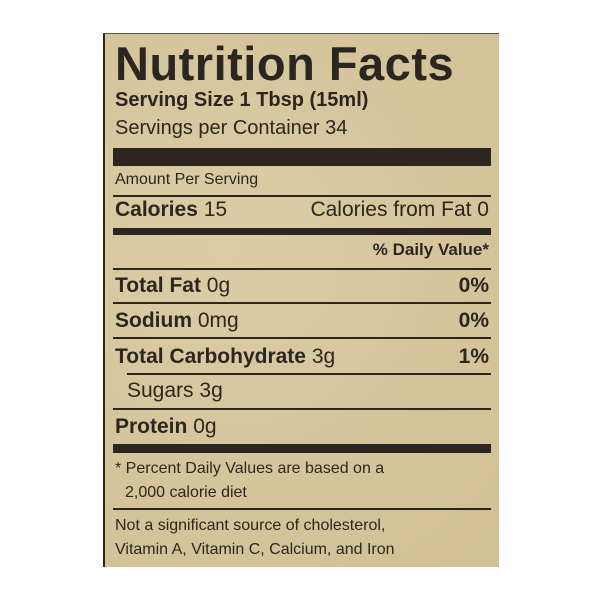 This screenshot has height=600, width=600. What do you see at coordinates (210, 356) in the screenshot?
I see `nutrient-label: Total Carbohydrate` at bounding box center [210, 356].